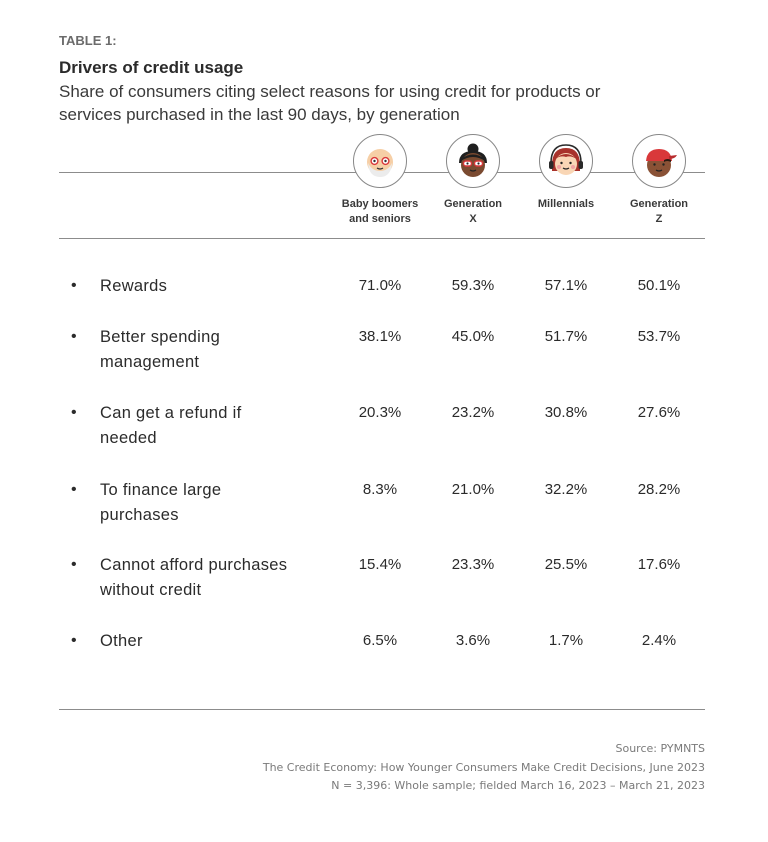 The height and width of the screenshot is (842, 768). I want to click on column-header-line: X, so click(473, 219).